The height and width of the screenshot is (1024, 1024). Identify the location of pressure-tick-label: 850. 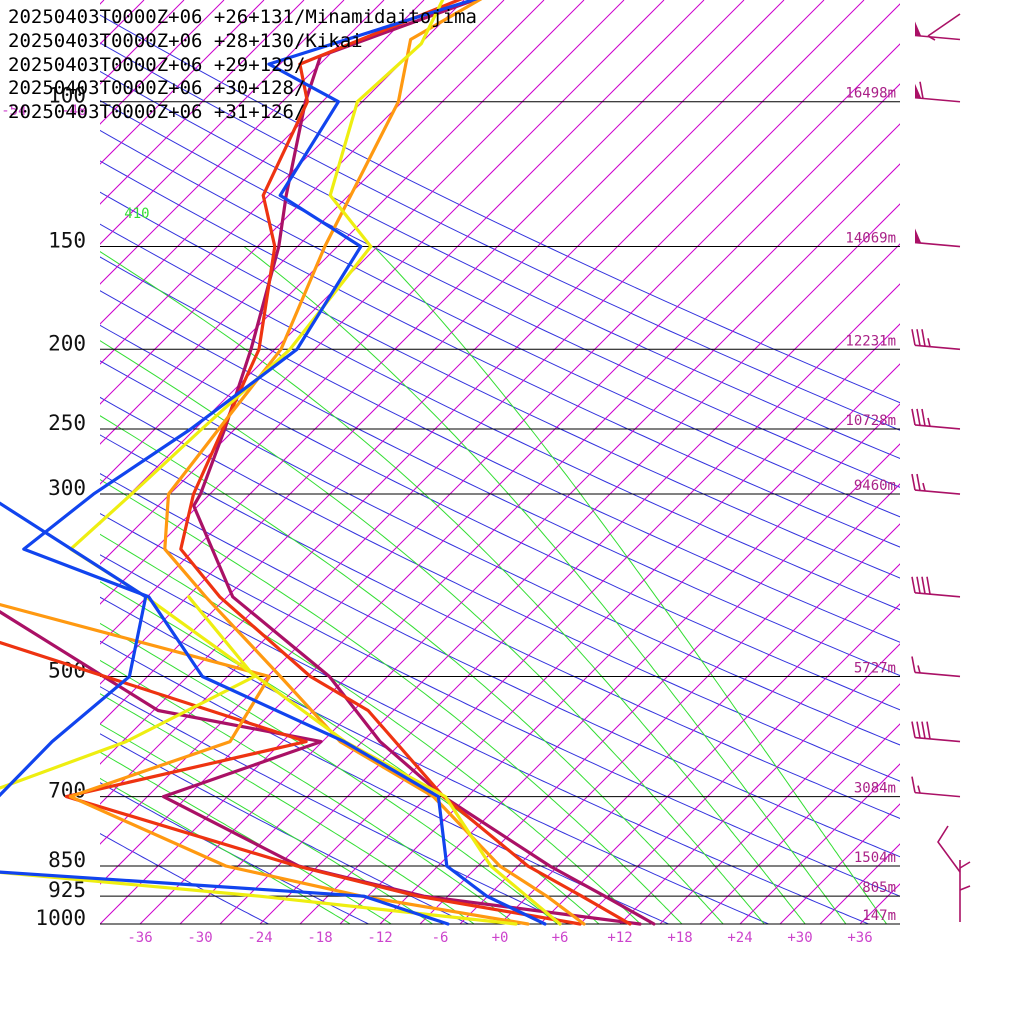
(67, 860).